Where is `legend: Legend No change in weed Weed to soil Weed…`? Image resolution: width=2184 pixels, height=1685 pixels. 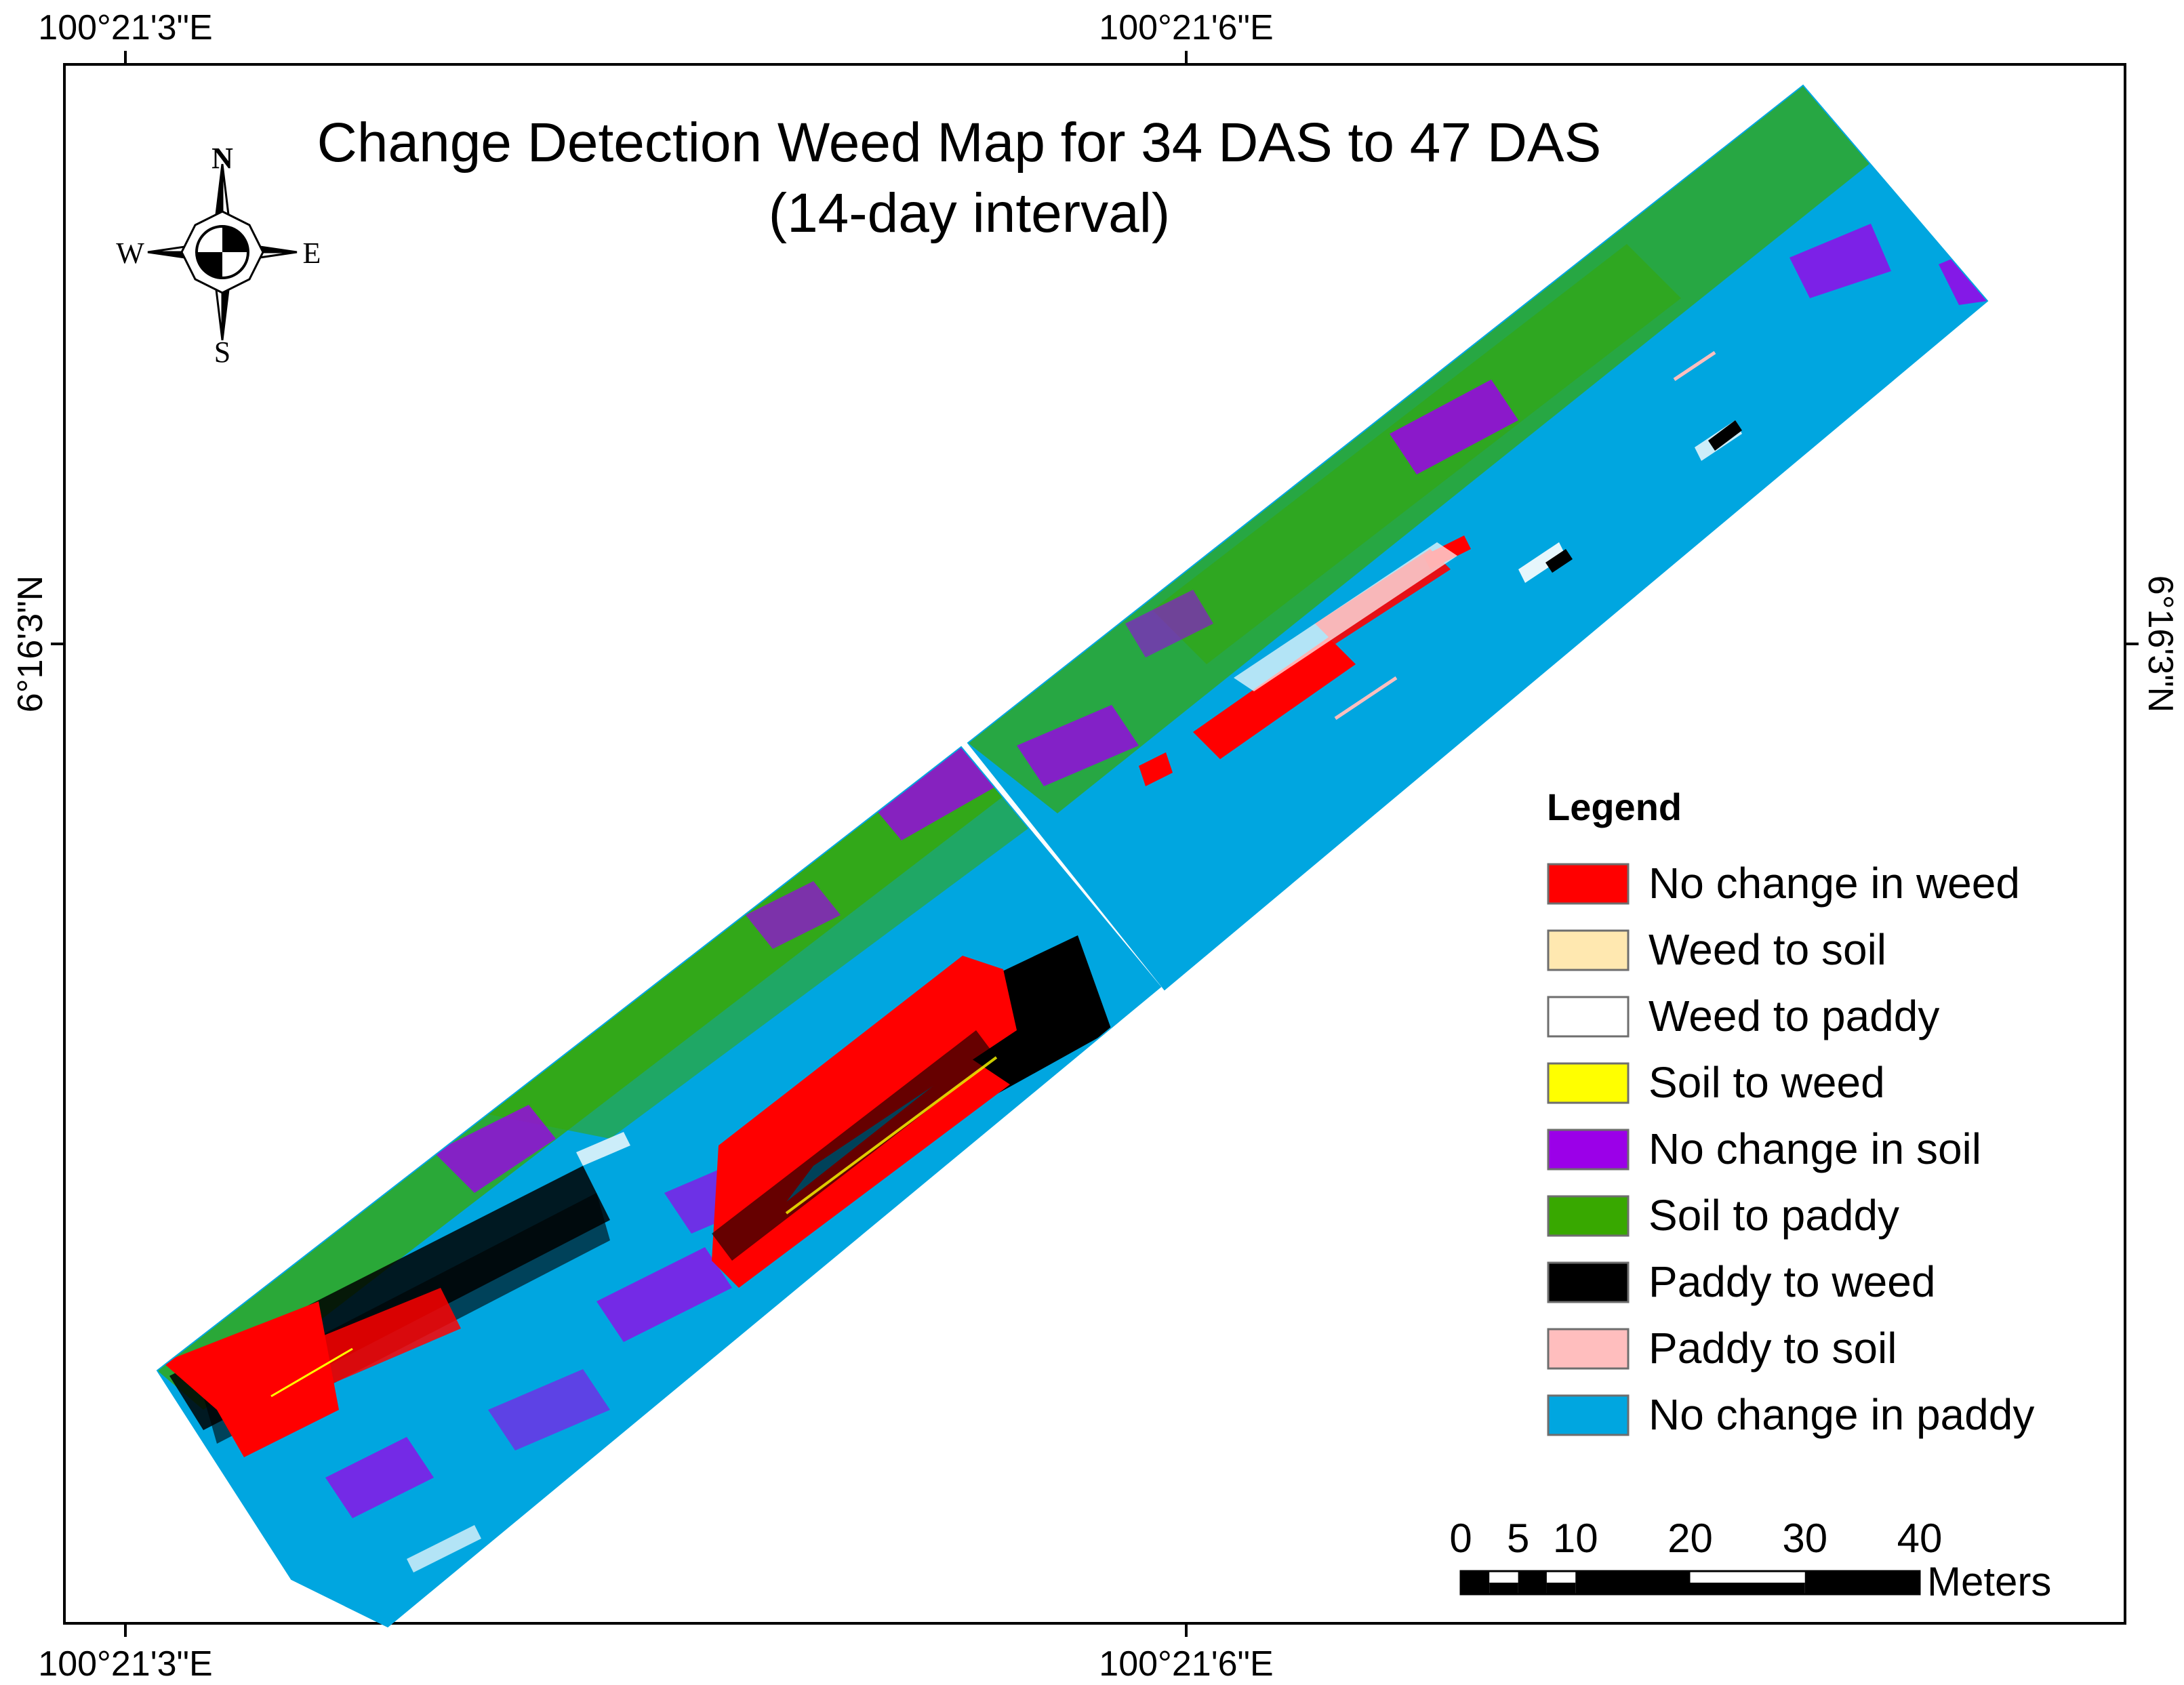
legend: Legend No change in weed Weed to soil Weed… is located at coordinates (1790, 1112).